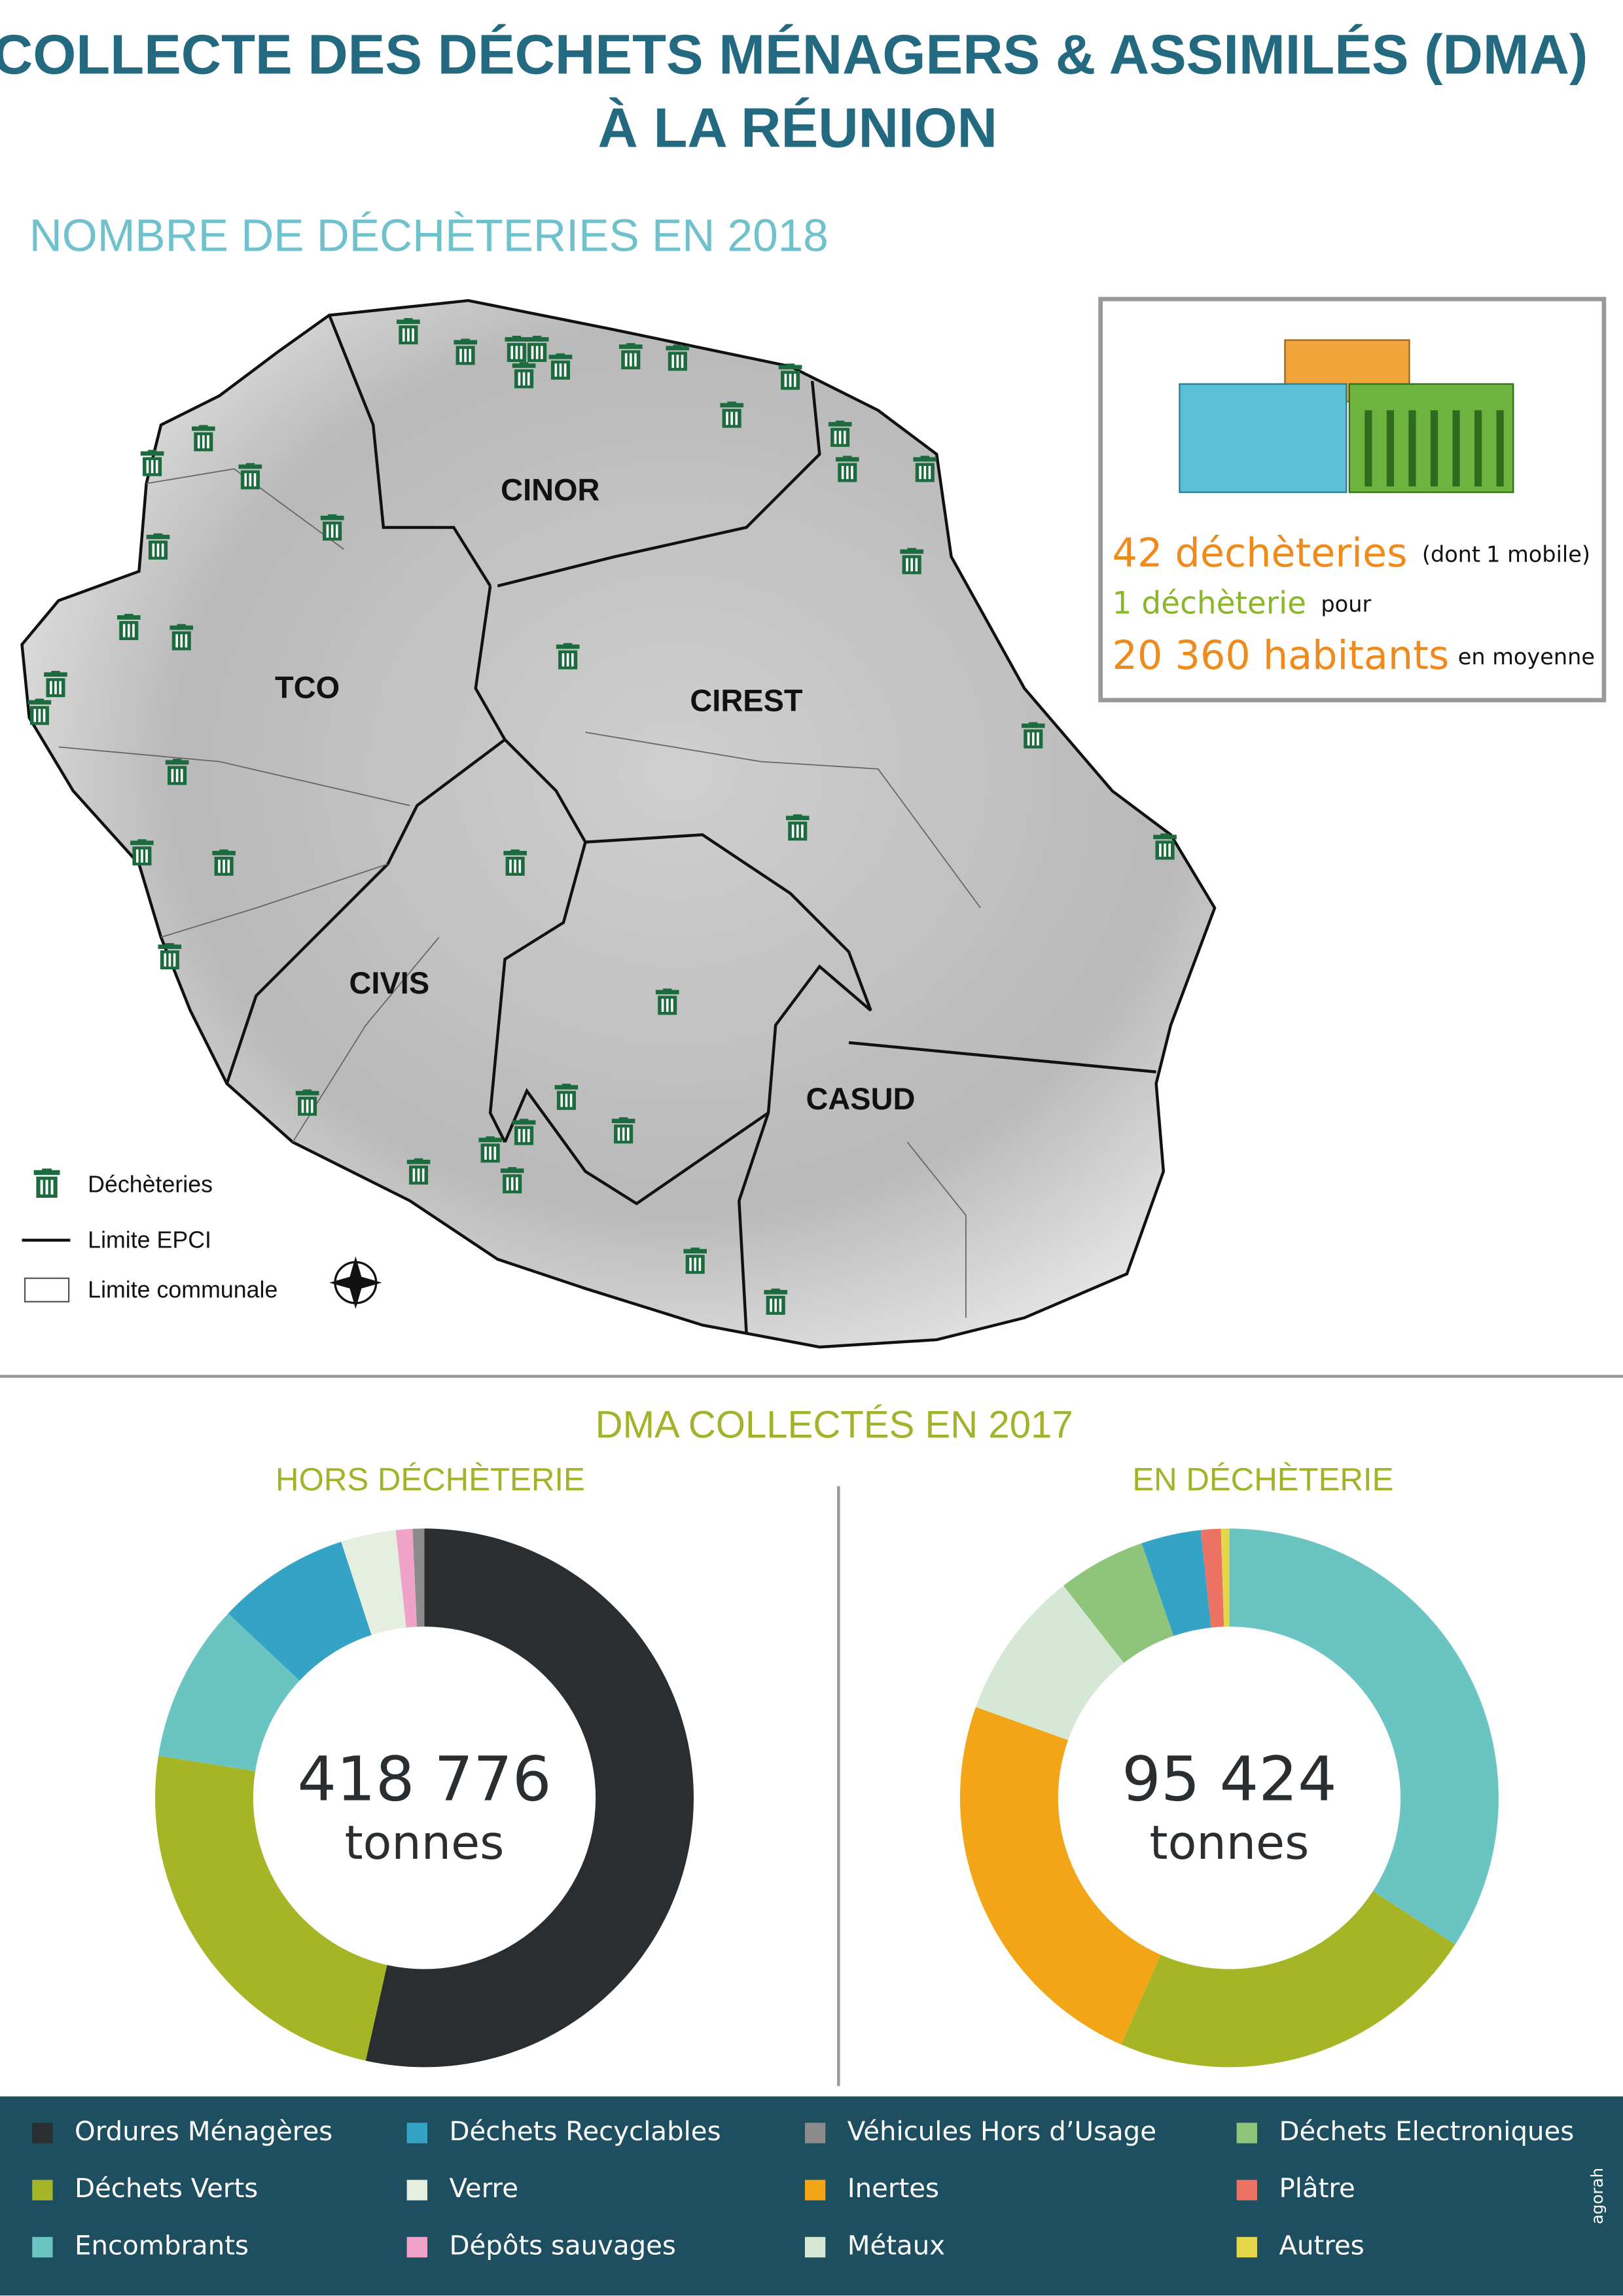 The image size is (1623, 2296). Describe the element at coordinates (46, 1183) in the screenshot. I see `legend-icon` at that location.